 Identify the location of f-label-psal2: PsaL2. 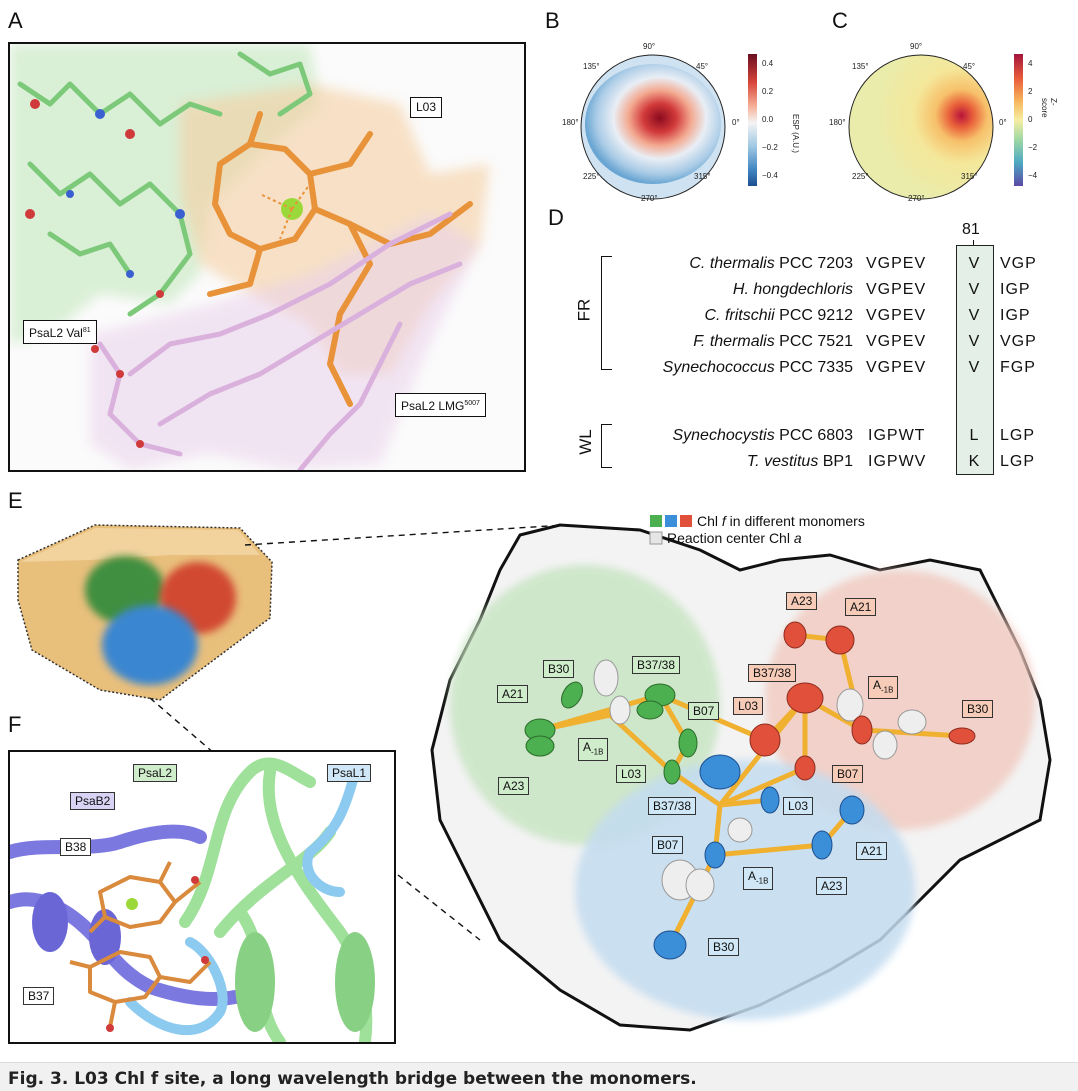
(155, 773).